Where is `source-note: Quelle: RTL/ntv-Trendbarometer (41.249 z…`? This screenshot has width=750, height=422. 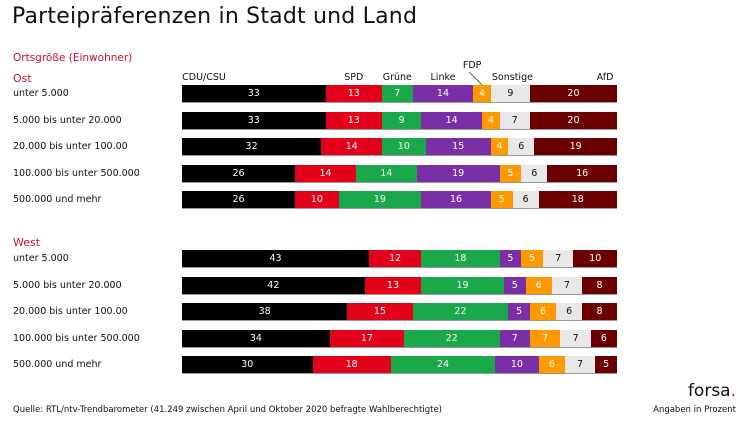
source-note: Quelle: RTL/ntv-Trendbarometer (41.249 z… is located at coordinates (227, 410).